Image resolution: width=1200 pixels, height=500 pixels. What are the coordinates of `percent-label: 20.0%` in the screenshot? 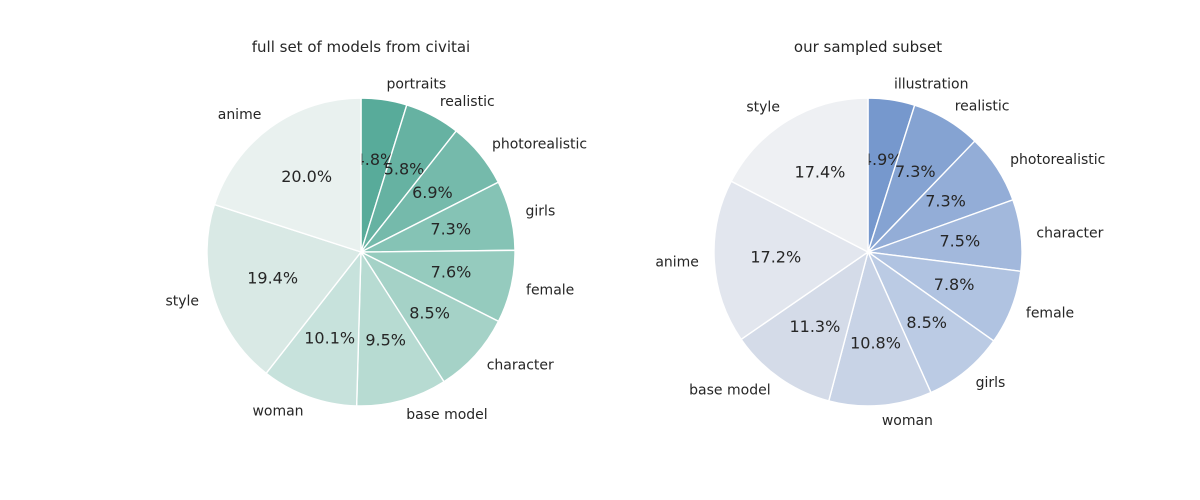 It's located at (306, 176).